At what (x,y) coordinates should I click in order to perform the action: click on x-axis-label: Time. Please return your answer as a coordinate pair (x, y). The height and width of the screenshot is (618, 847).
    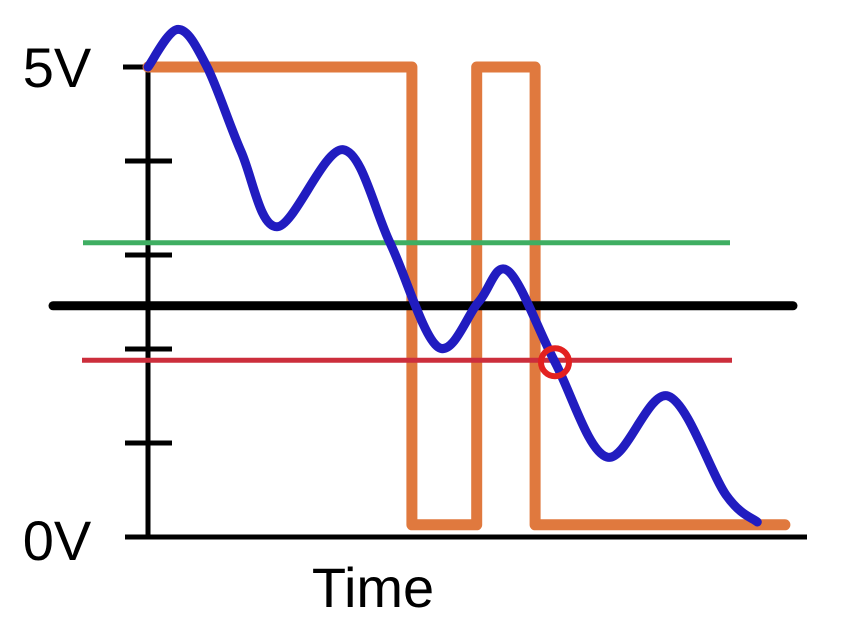
    Looking at the image, I should click on (373, 587).